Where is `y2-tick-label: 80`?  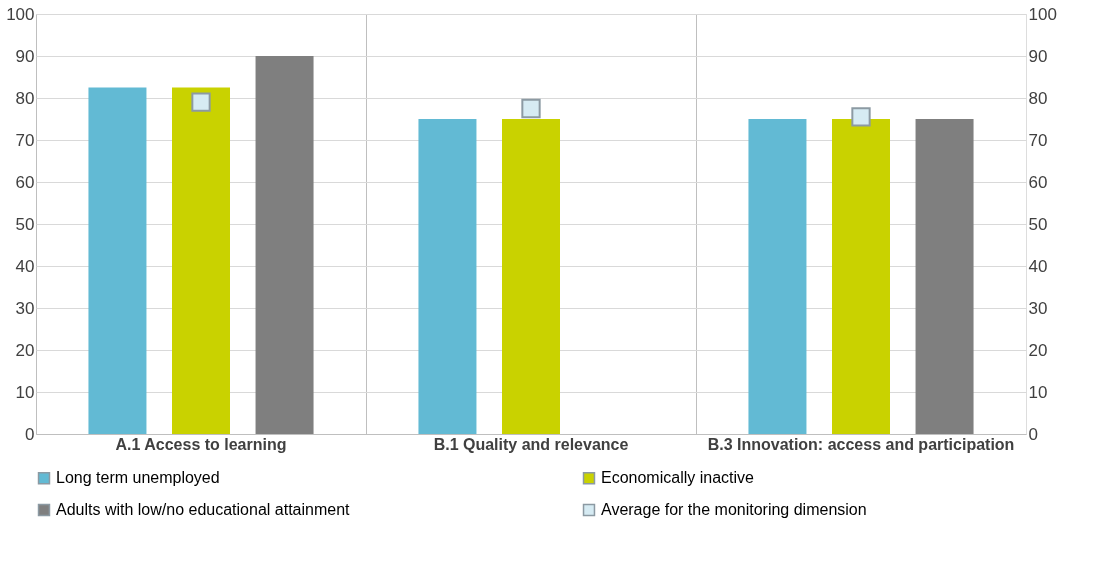
y2-tick-label: 80 is located at coordinates (1038, 98).